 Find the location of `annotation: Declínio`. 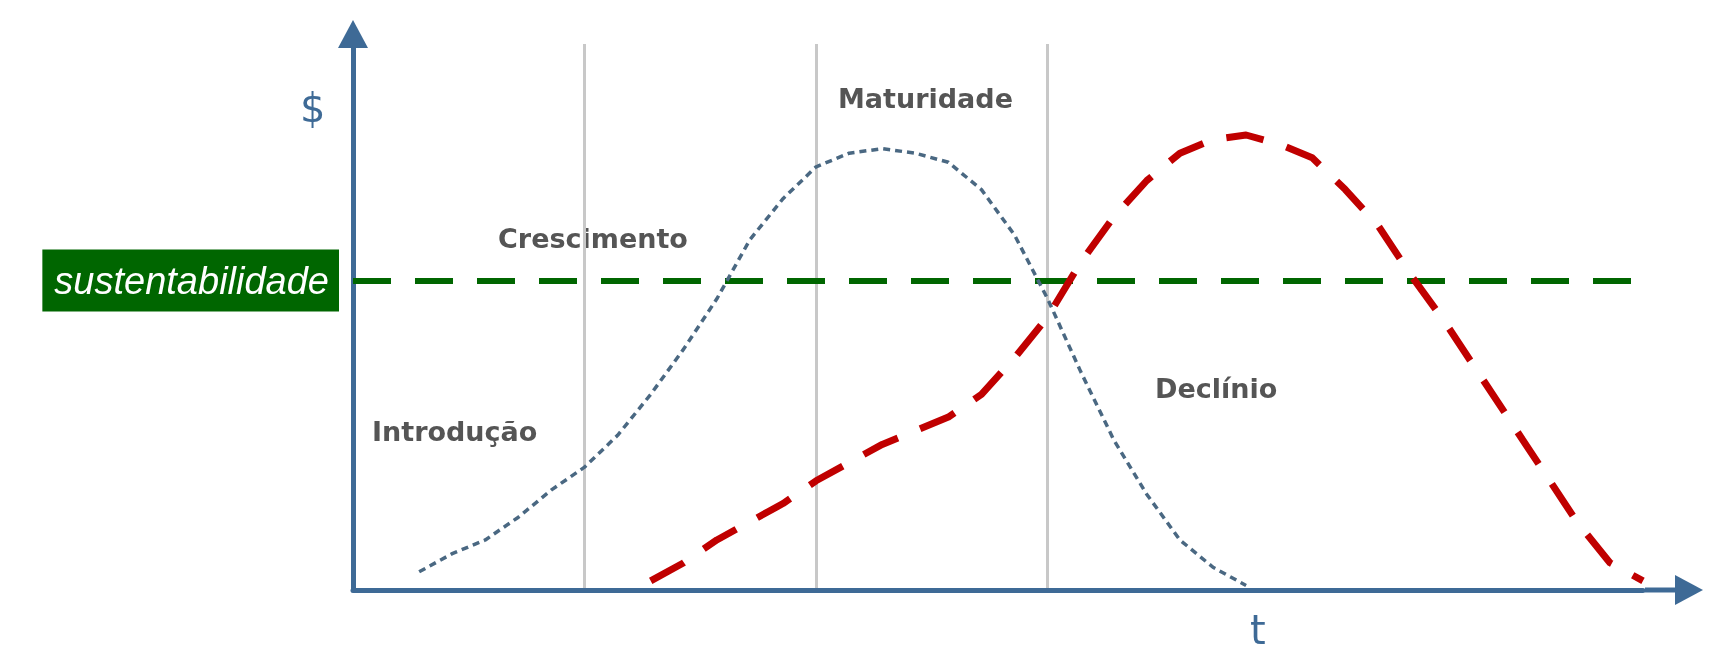

annotation: Declínio is located at coordinates (1216, 388).